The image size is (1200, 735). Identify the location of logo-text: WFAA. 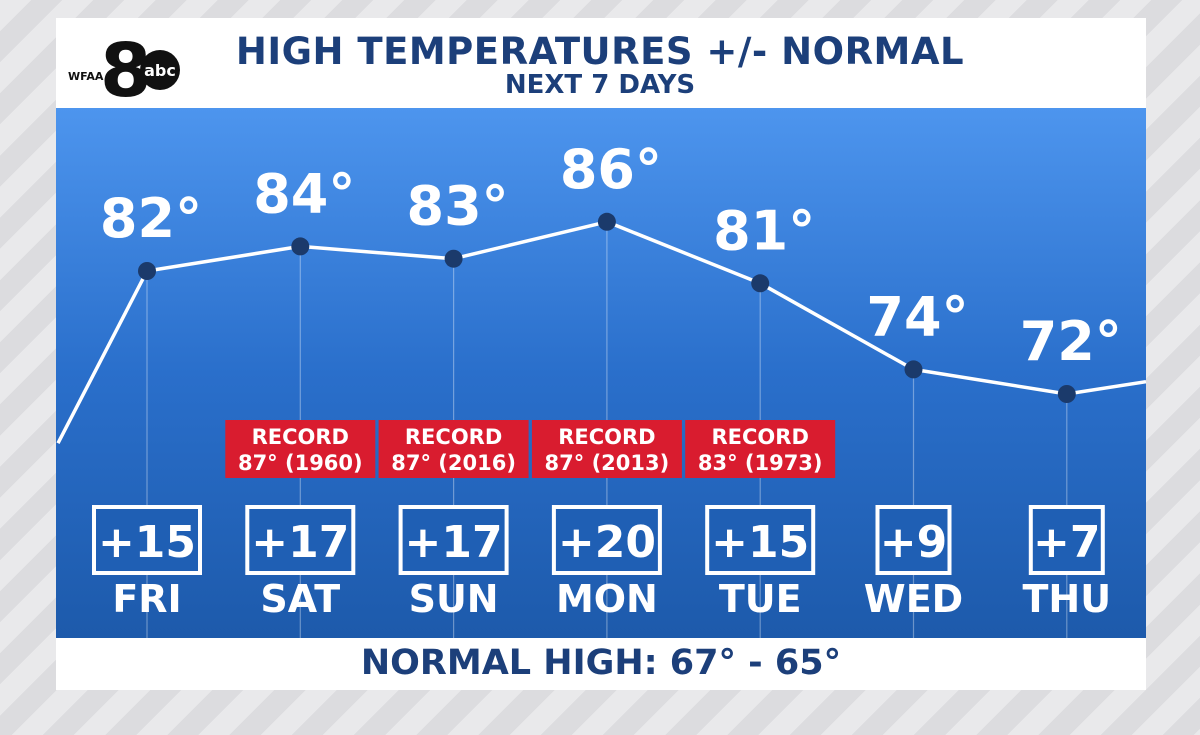
(86, 76).